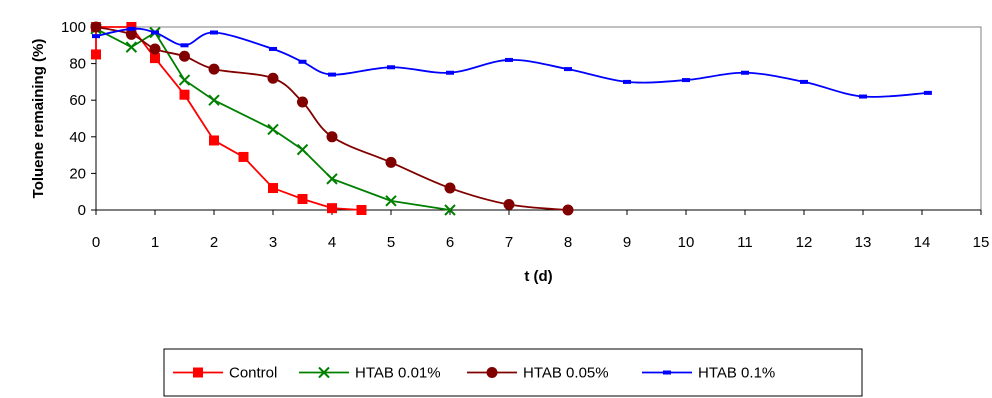 The height and width of the screenshot is (398, 992). I want to click on x-tick-label: 9, so click(627, 242).